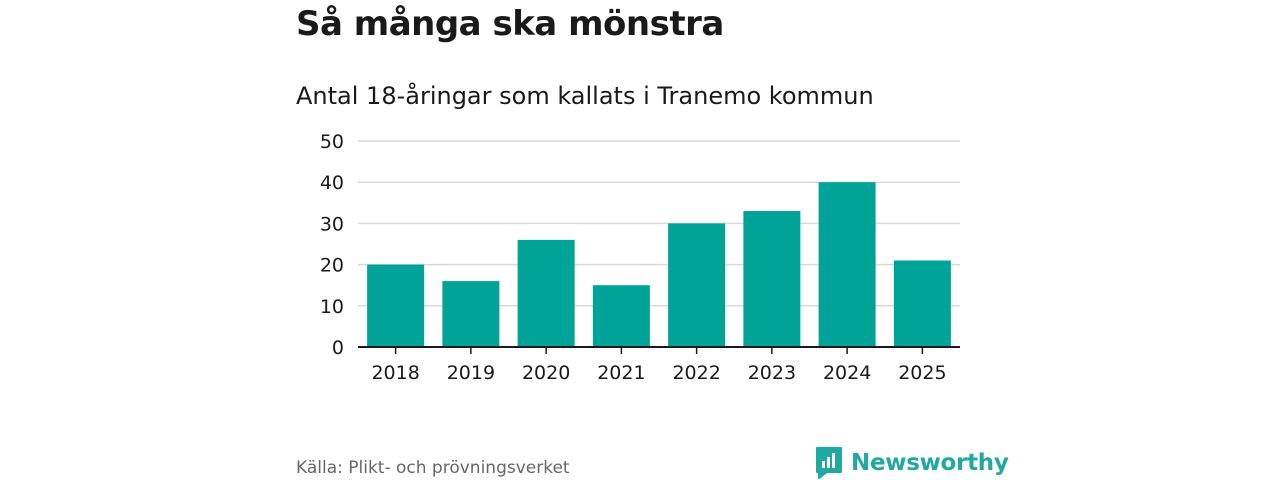 The height and width of the screenshot is (480, 1280). I want to click on x-tick-label: 2023, so click(772, 373).